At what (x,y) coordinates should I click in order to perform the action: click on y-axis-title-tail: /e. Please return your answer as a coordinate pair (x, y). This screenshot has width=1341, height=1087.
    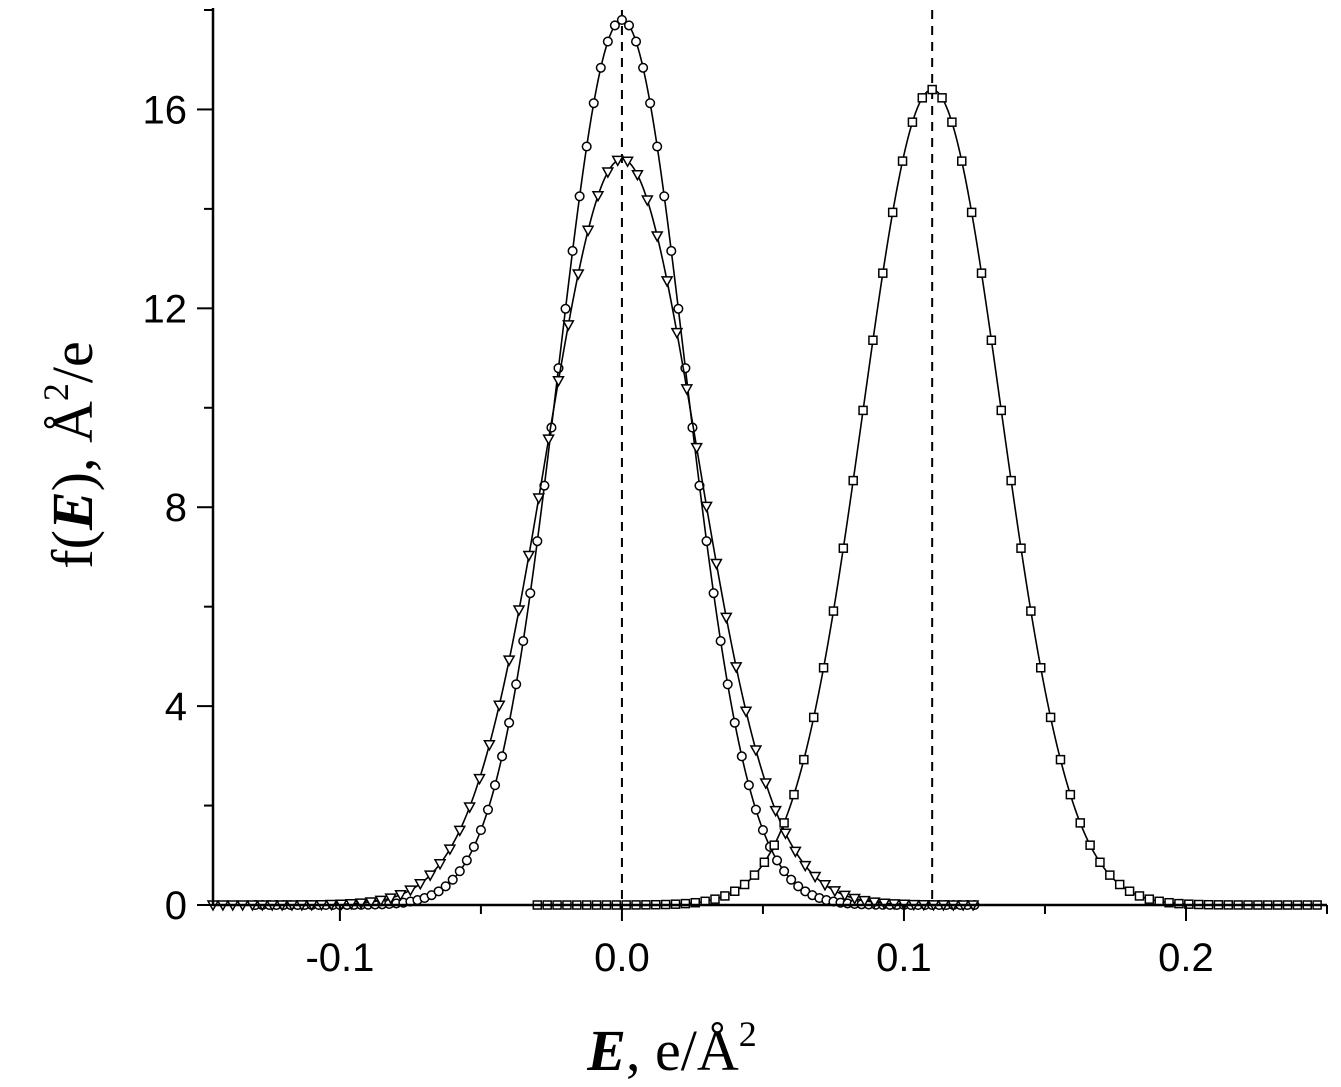
    Looking at the image, I should click on (72, 362).